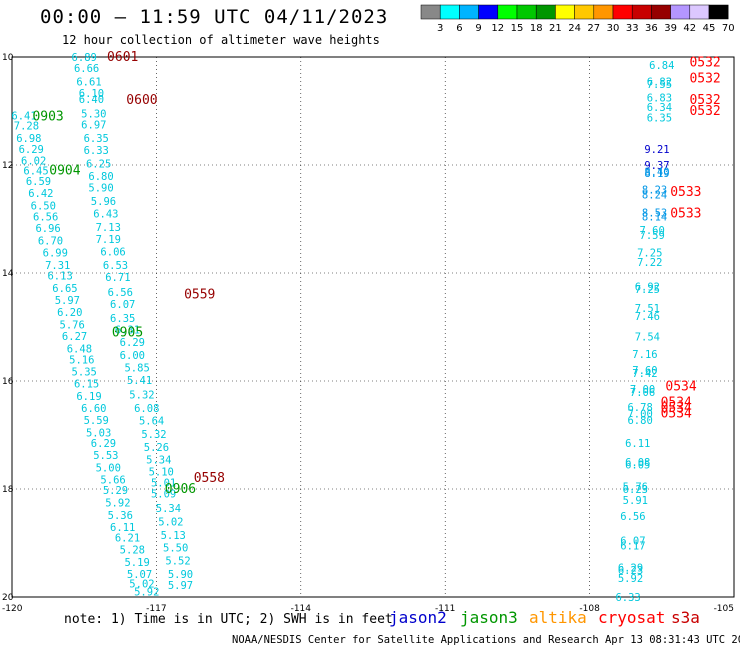 The height and width of the screenshot is (650, 740). I want to click on longitude-label: -120, so click(12, 609).